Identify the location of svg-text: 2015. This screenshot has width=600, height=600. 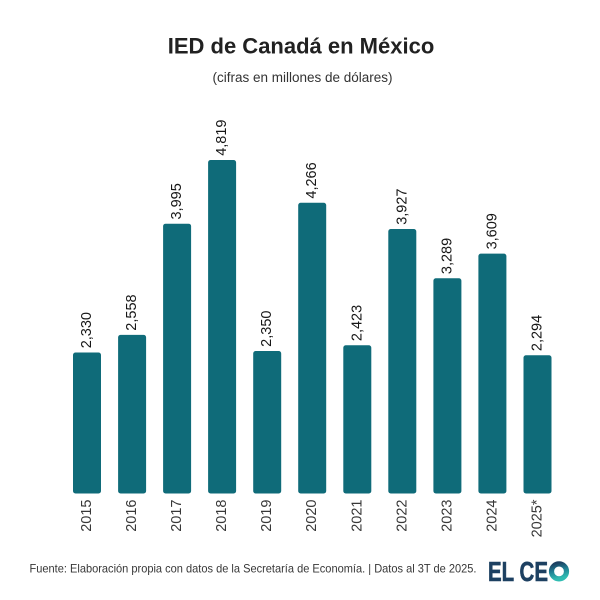
(87, 516).